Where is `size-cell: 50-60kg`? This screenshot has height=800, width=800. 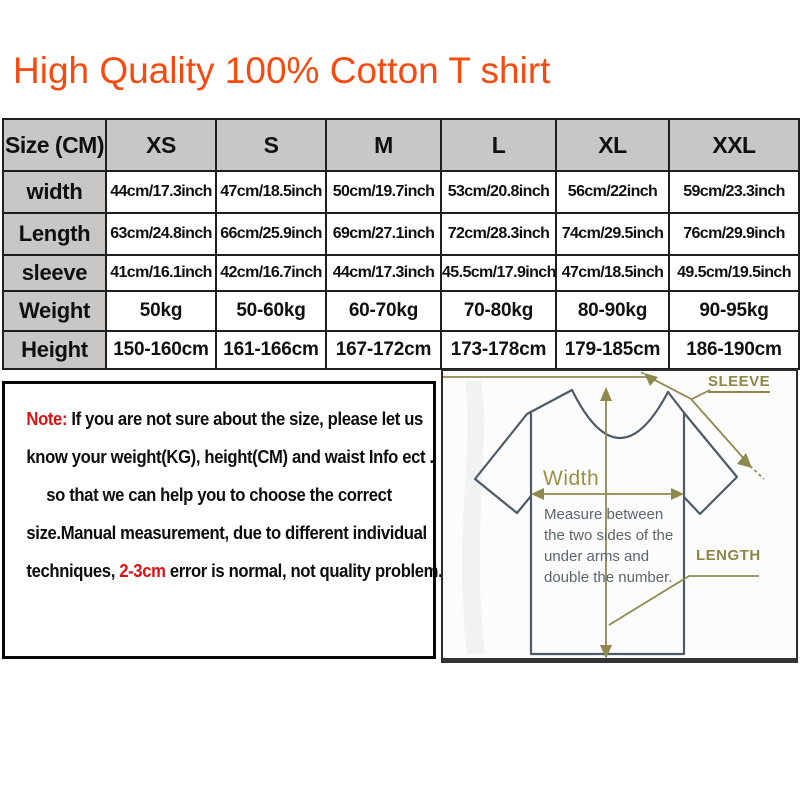
size-cell: 50-60kg is located at coordinates (271, 311).